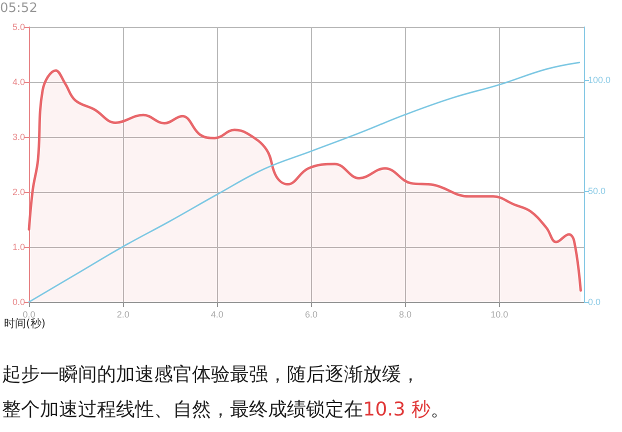 The width and height of the screenshot is (622, 432). What do you see at coordinates (597, 191) in the screenshot?
I see `y2-tick-label: 50.0` at bounding box center [597, 191].